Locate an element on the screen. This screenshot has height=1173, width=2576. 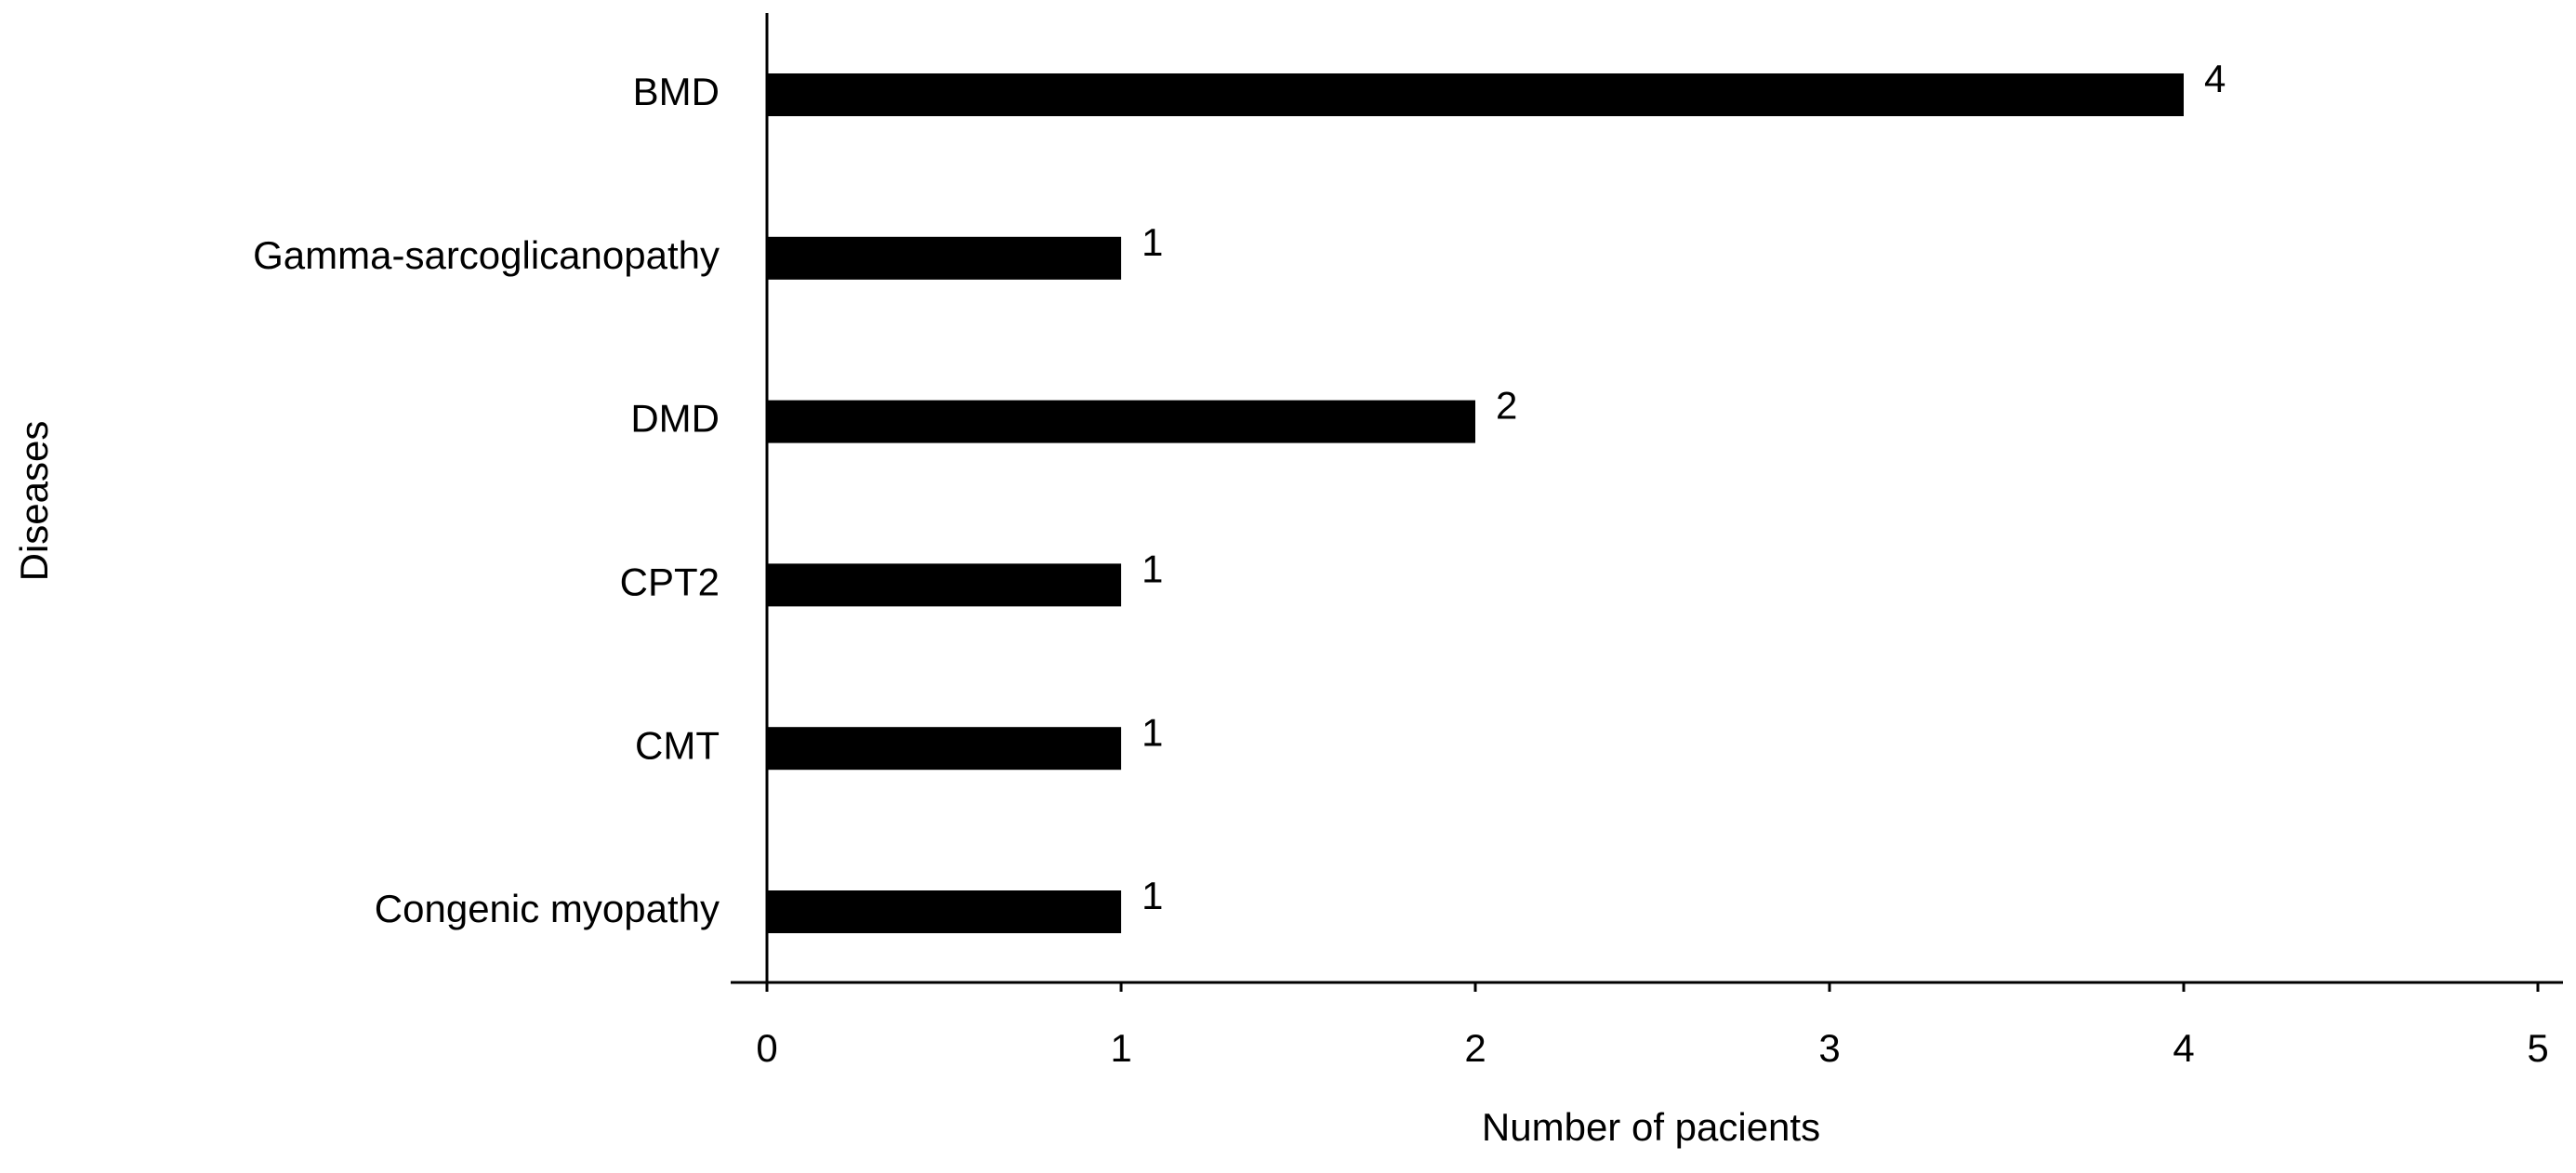
x-tick-label: 0 is located at coordinates (766, 1048).